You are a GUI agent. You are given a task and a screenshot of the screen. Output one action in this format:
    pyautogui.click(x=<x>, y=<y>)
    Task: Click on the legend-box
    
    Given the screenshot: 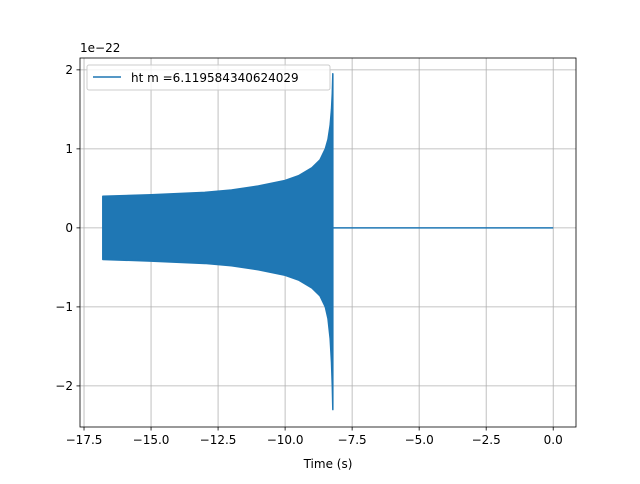 What is the action you would take?
    pyautogui.click(x=208, y=77)
    